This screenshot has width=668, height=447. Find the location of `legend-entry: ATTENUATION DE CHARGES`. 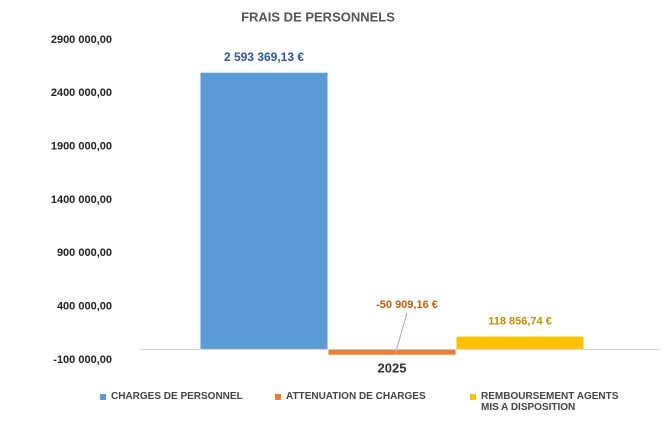

legend-entry: ATTENUATION DE CHARGES is located at coordinates (367, 396).